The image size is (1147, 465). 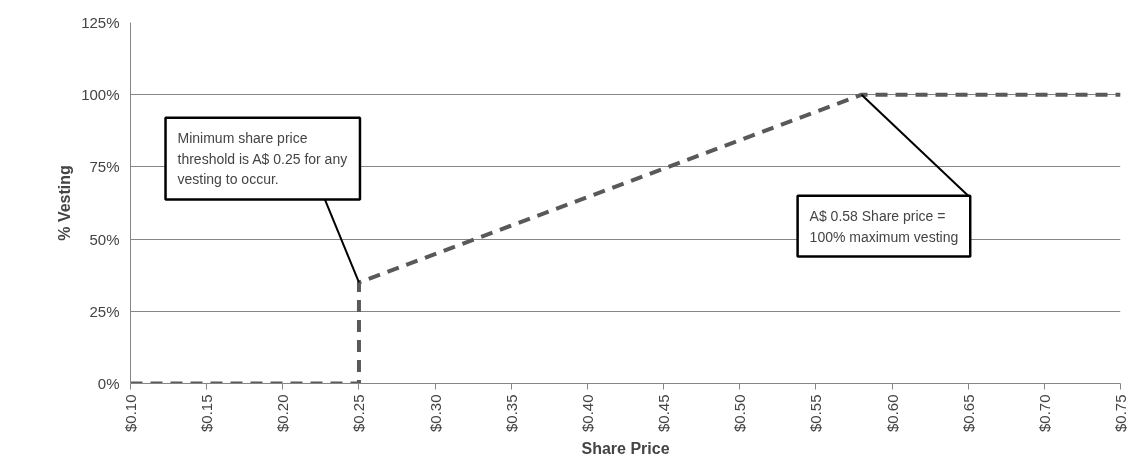 What do you see at coordinates (1044, 413) in the screenshot?
I see `x-tick-label: $0.70` at bounding box center [1044, 413].